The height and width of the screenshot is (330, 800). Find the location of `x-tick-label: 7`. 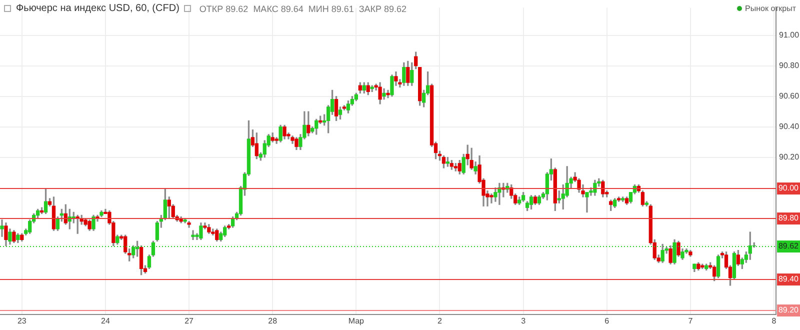

x-tick-label: 7 is located at coordinates (691, 321).